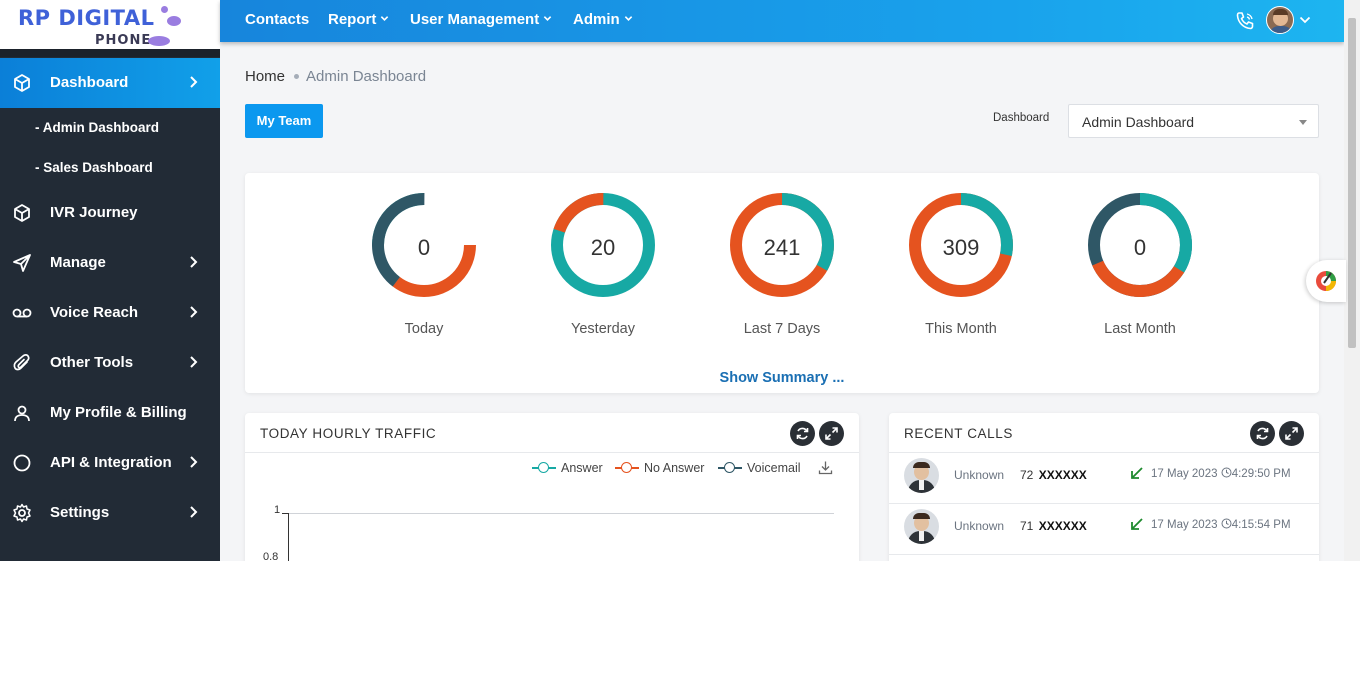 This screenshot has height=692, width=1360. Describe the element at coordinates (22, 263) in the screenshot. I see `send-icon` at that location.